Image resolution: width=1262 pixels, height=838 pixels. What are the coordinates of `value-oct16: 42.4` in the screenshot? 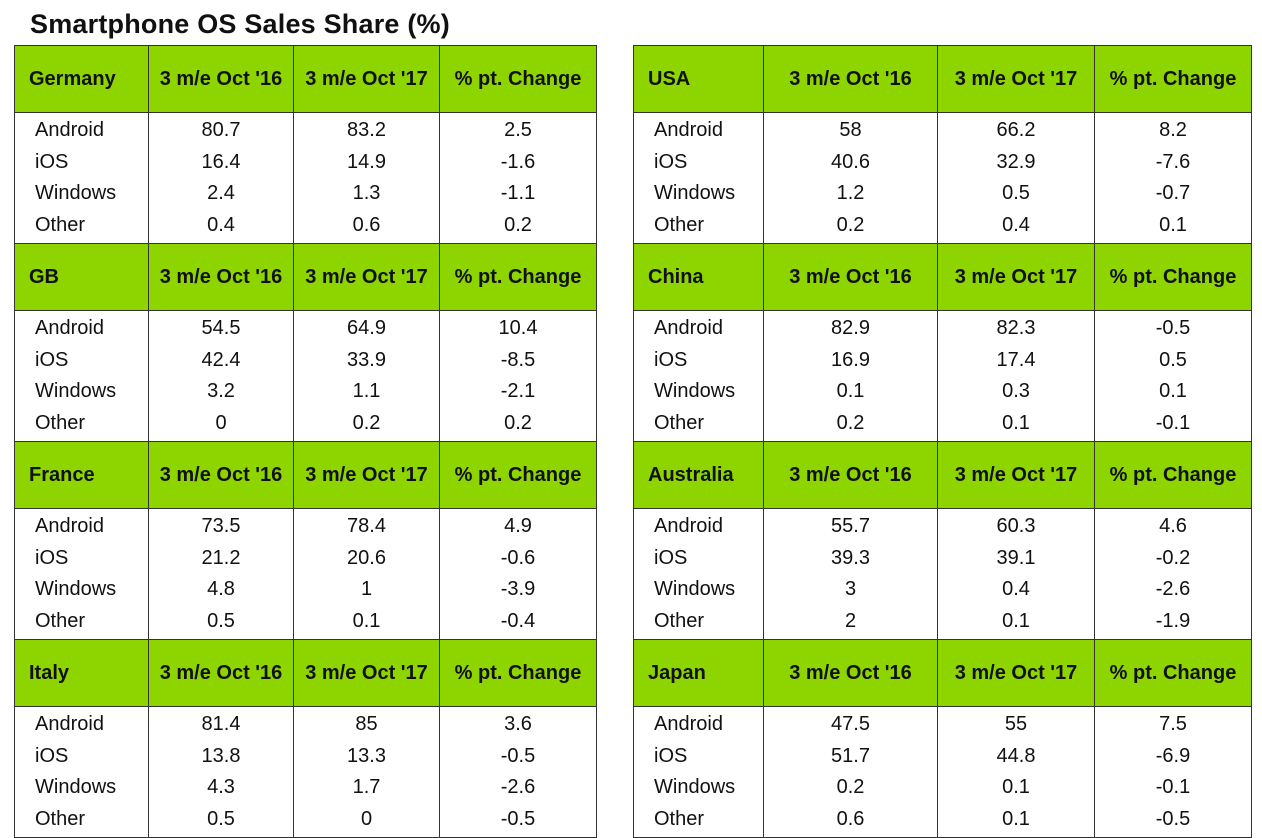 It's located at (221, 360).